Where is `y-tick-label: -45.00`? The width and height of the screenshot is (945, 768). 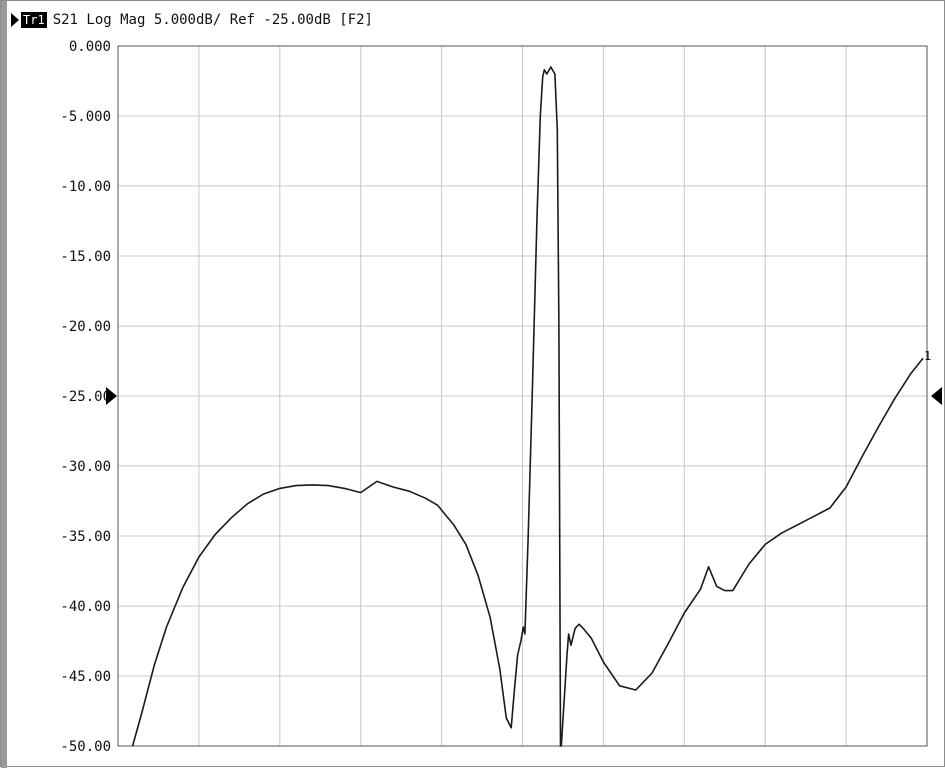
y-tick-label: -45.00 is located at coordinates (85, 677).